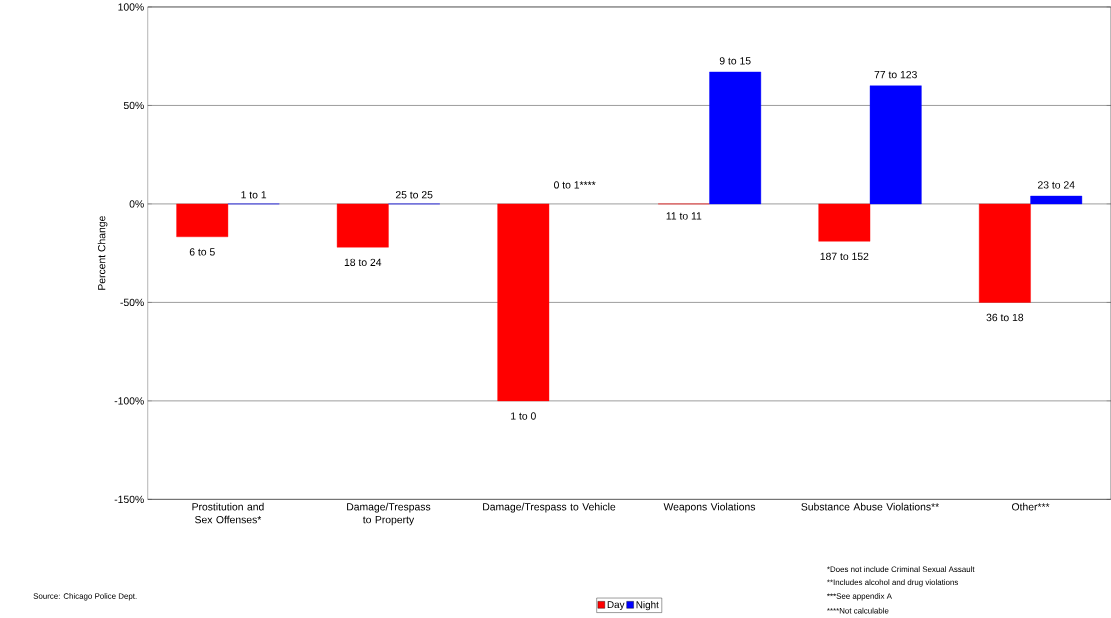 Image resolution: width=1111 pixels, height=618 pixels. Describe the element at coordinates (684, 216) in the screenshot. I see `annotation: 11 to 11` at that location.